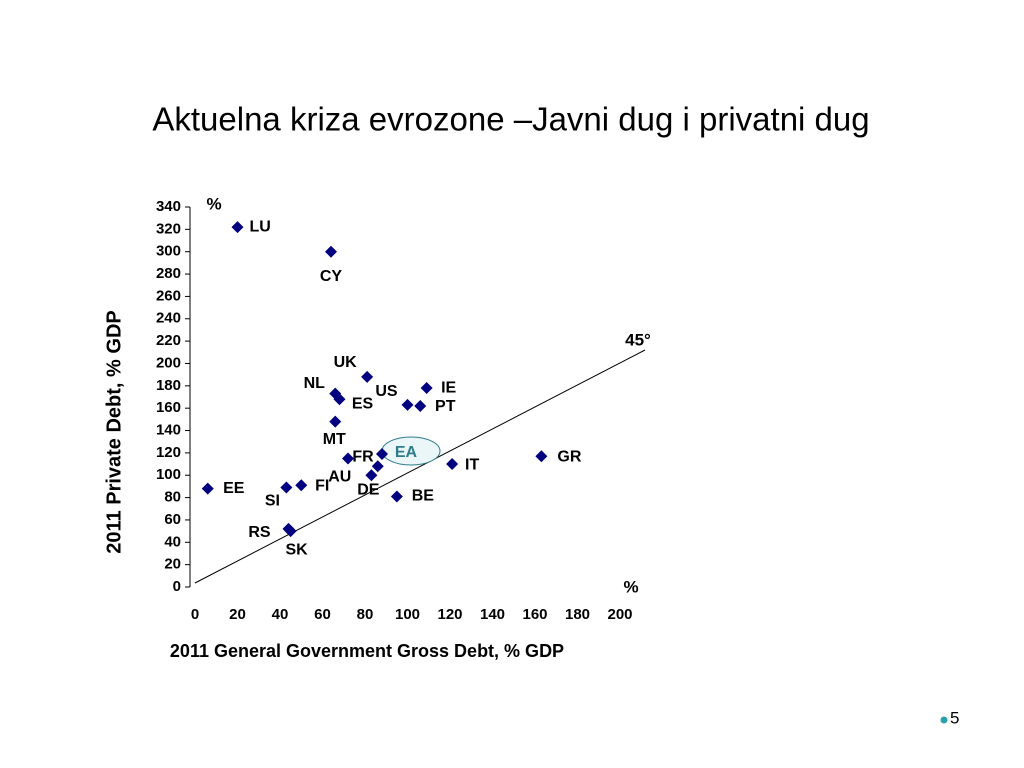 The image size is (1024, 768). Describe the element at coordinates (448, 387) in the screenshot. I see `point-label: IE` at that location.